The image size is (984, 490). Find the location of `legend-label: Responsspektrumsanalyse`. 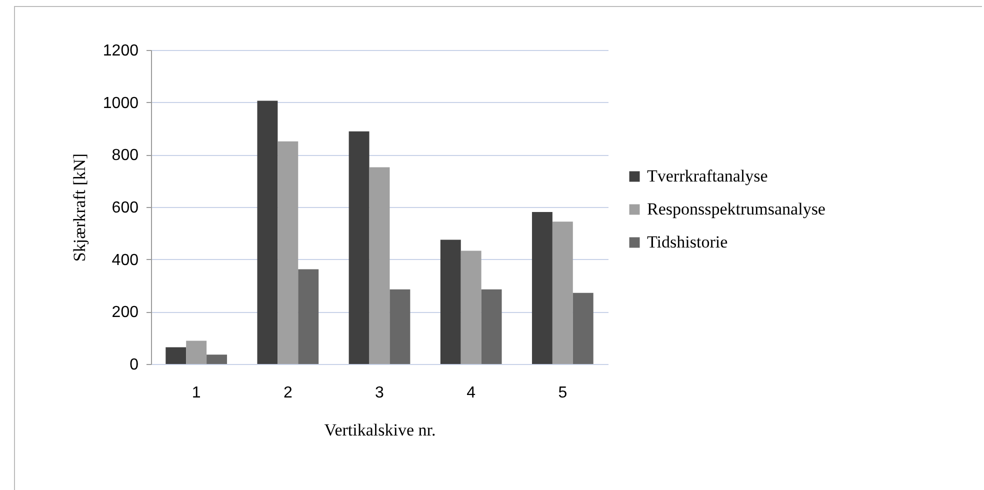

legend-label: Responsspektrumsanalyse is located at coordinates (736, 209).